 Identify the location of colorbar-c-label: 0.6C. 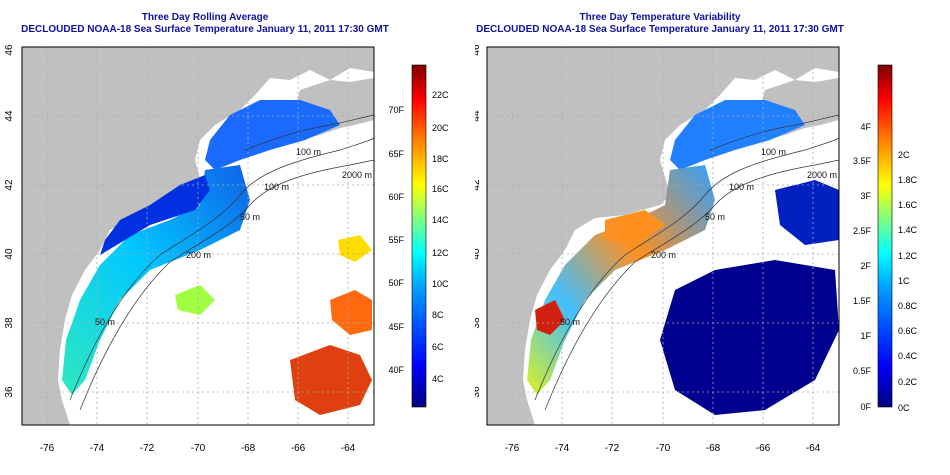
(908, 331).